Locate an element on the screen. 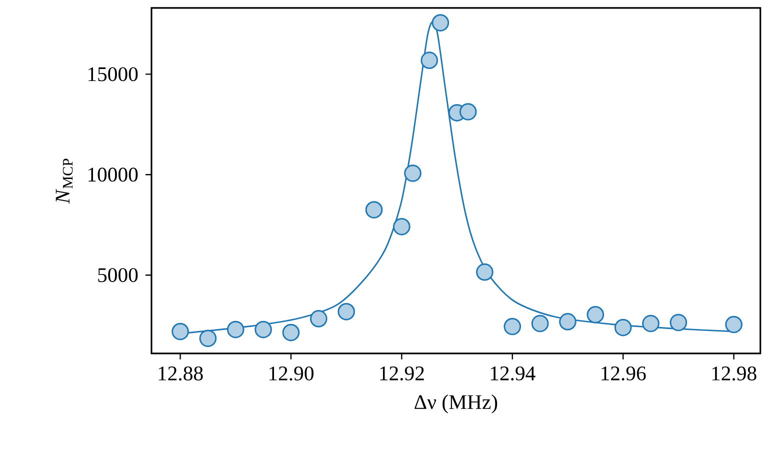 The width and height of the screenshot is (764, 450). x-tick-label: 12.94 is located at coordinates (513, 373).